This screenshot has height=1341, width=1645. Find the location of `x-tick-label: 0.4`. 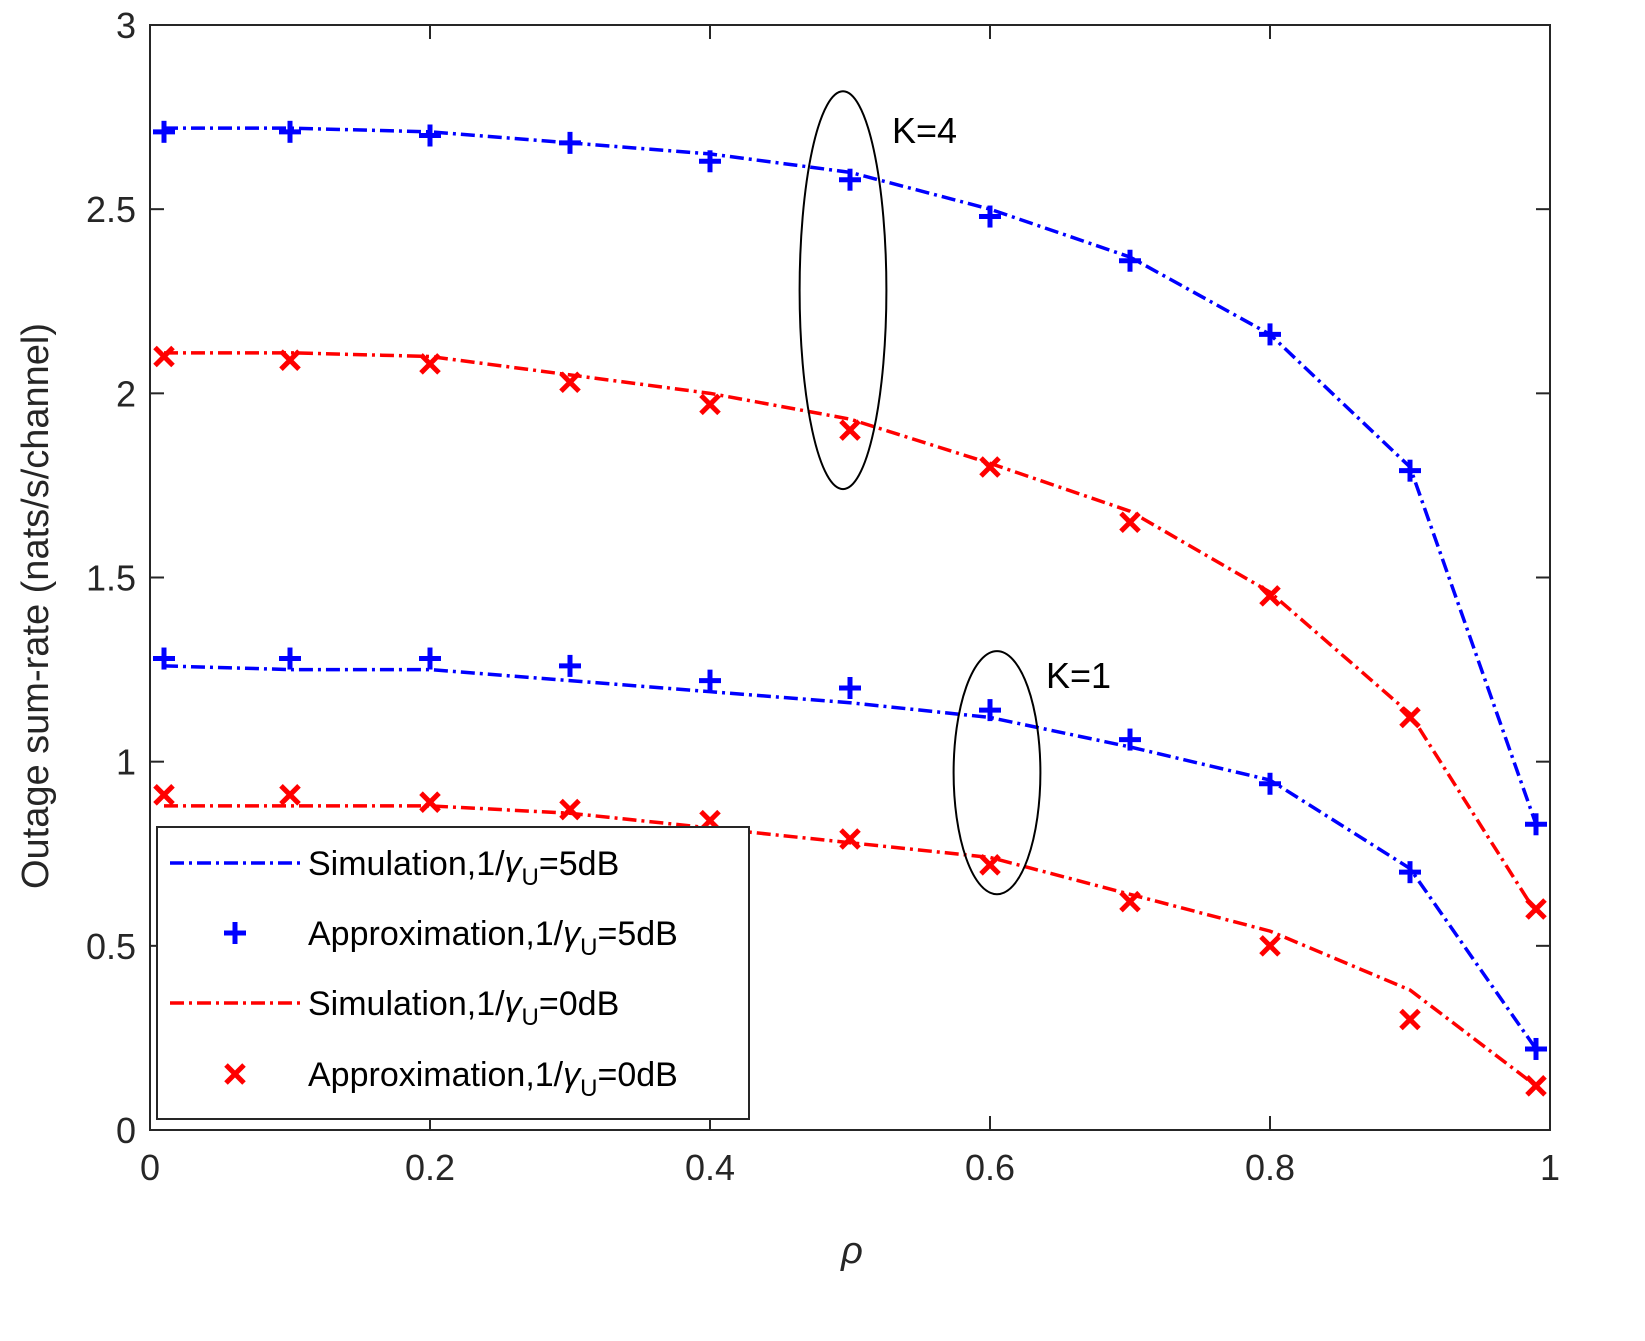

x-tick-label: 0.4 is located at coordinates (710, 1167).